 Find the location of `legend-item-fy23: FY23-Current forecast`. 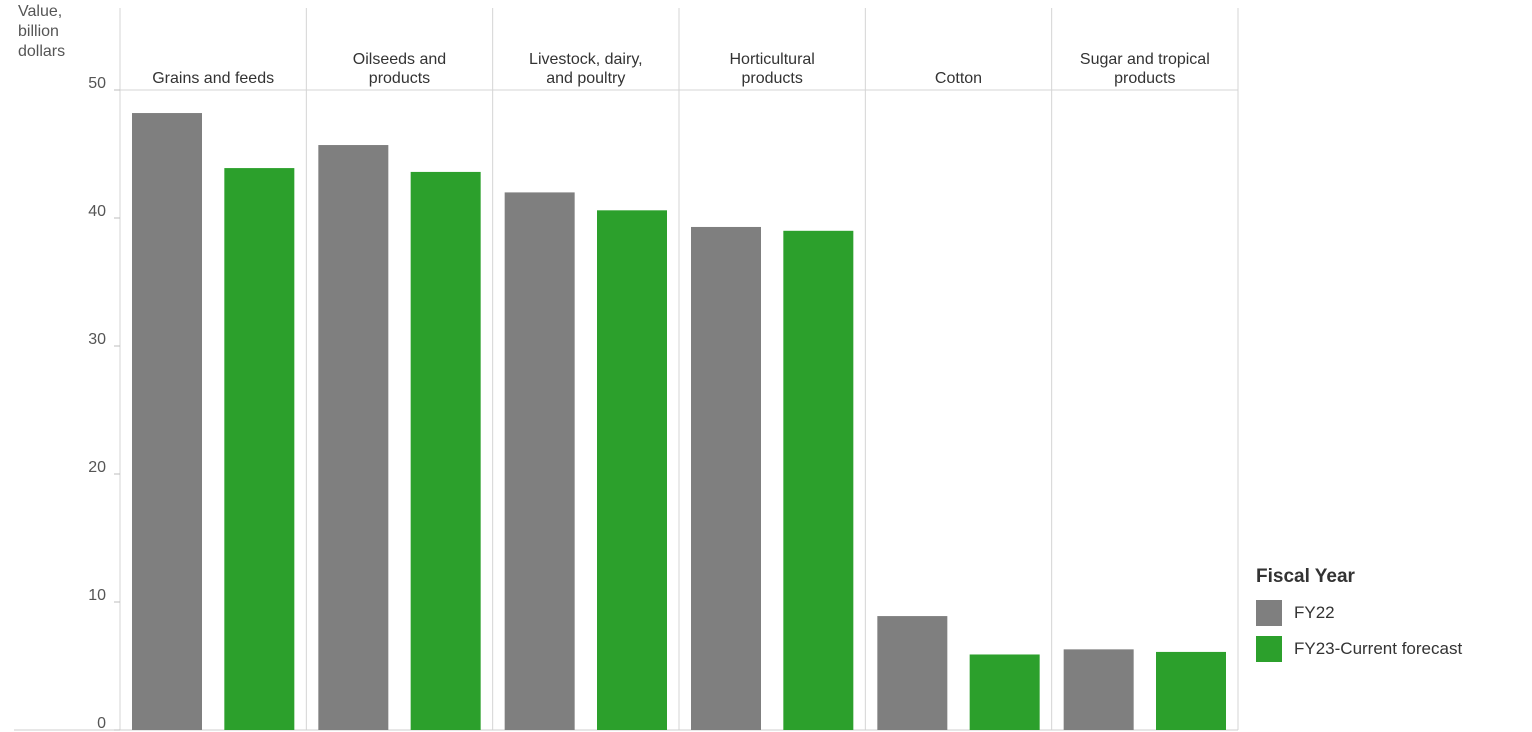

legend-item-fy23: FY23-Current forecast is located at coordinates (1359, 649).